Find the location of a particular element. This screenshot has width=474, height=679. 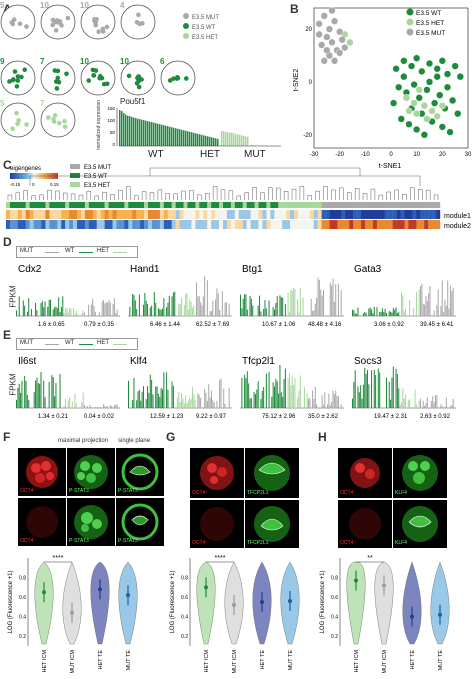

violin-ytick-1-3: 0.2 is located at coordinates (184, 637).